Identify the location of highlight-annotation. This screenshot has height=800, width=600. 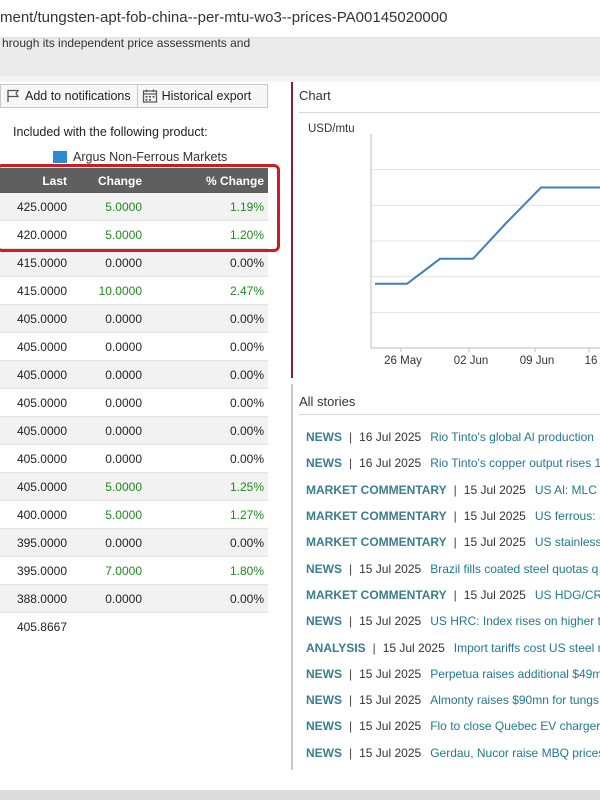
(140, 208).